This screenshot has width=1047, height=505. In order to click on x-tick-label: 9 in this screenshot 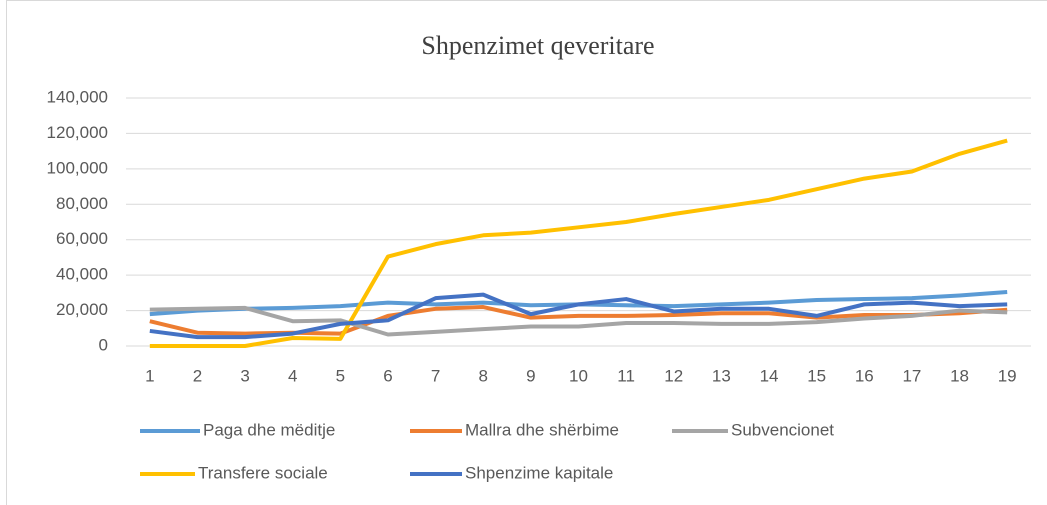, I will do `click(530, 375)`.